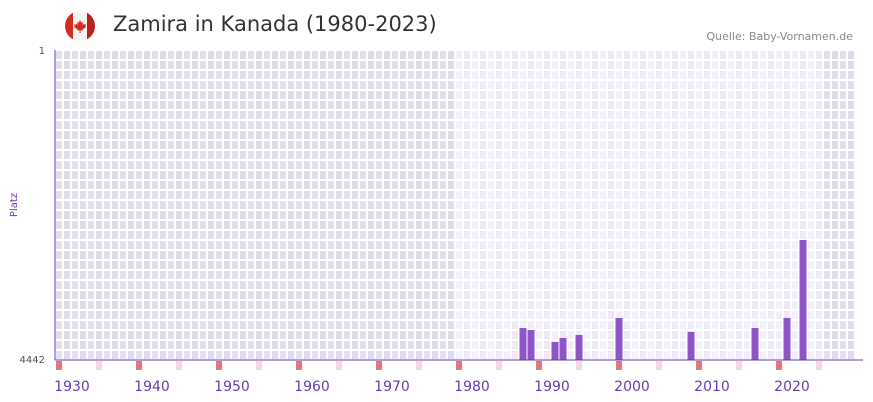 This screenshot has width=873, height=402. What do you see at coordinates (779, 36) in the screenshot?
I see `source-link: Quelle: Baby-Vornamen.de` at bounding box center [779, 36].